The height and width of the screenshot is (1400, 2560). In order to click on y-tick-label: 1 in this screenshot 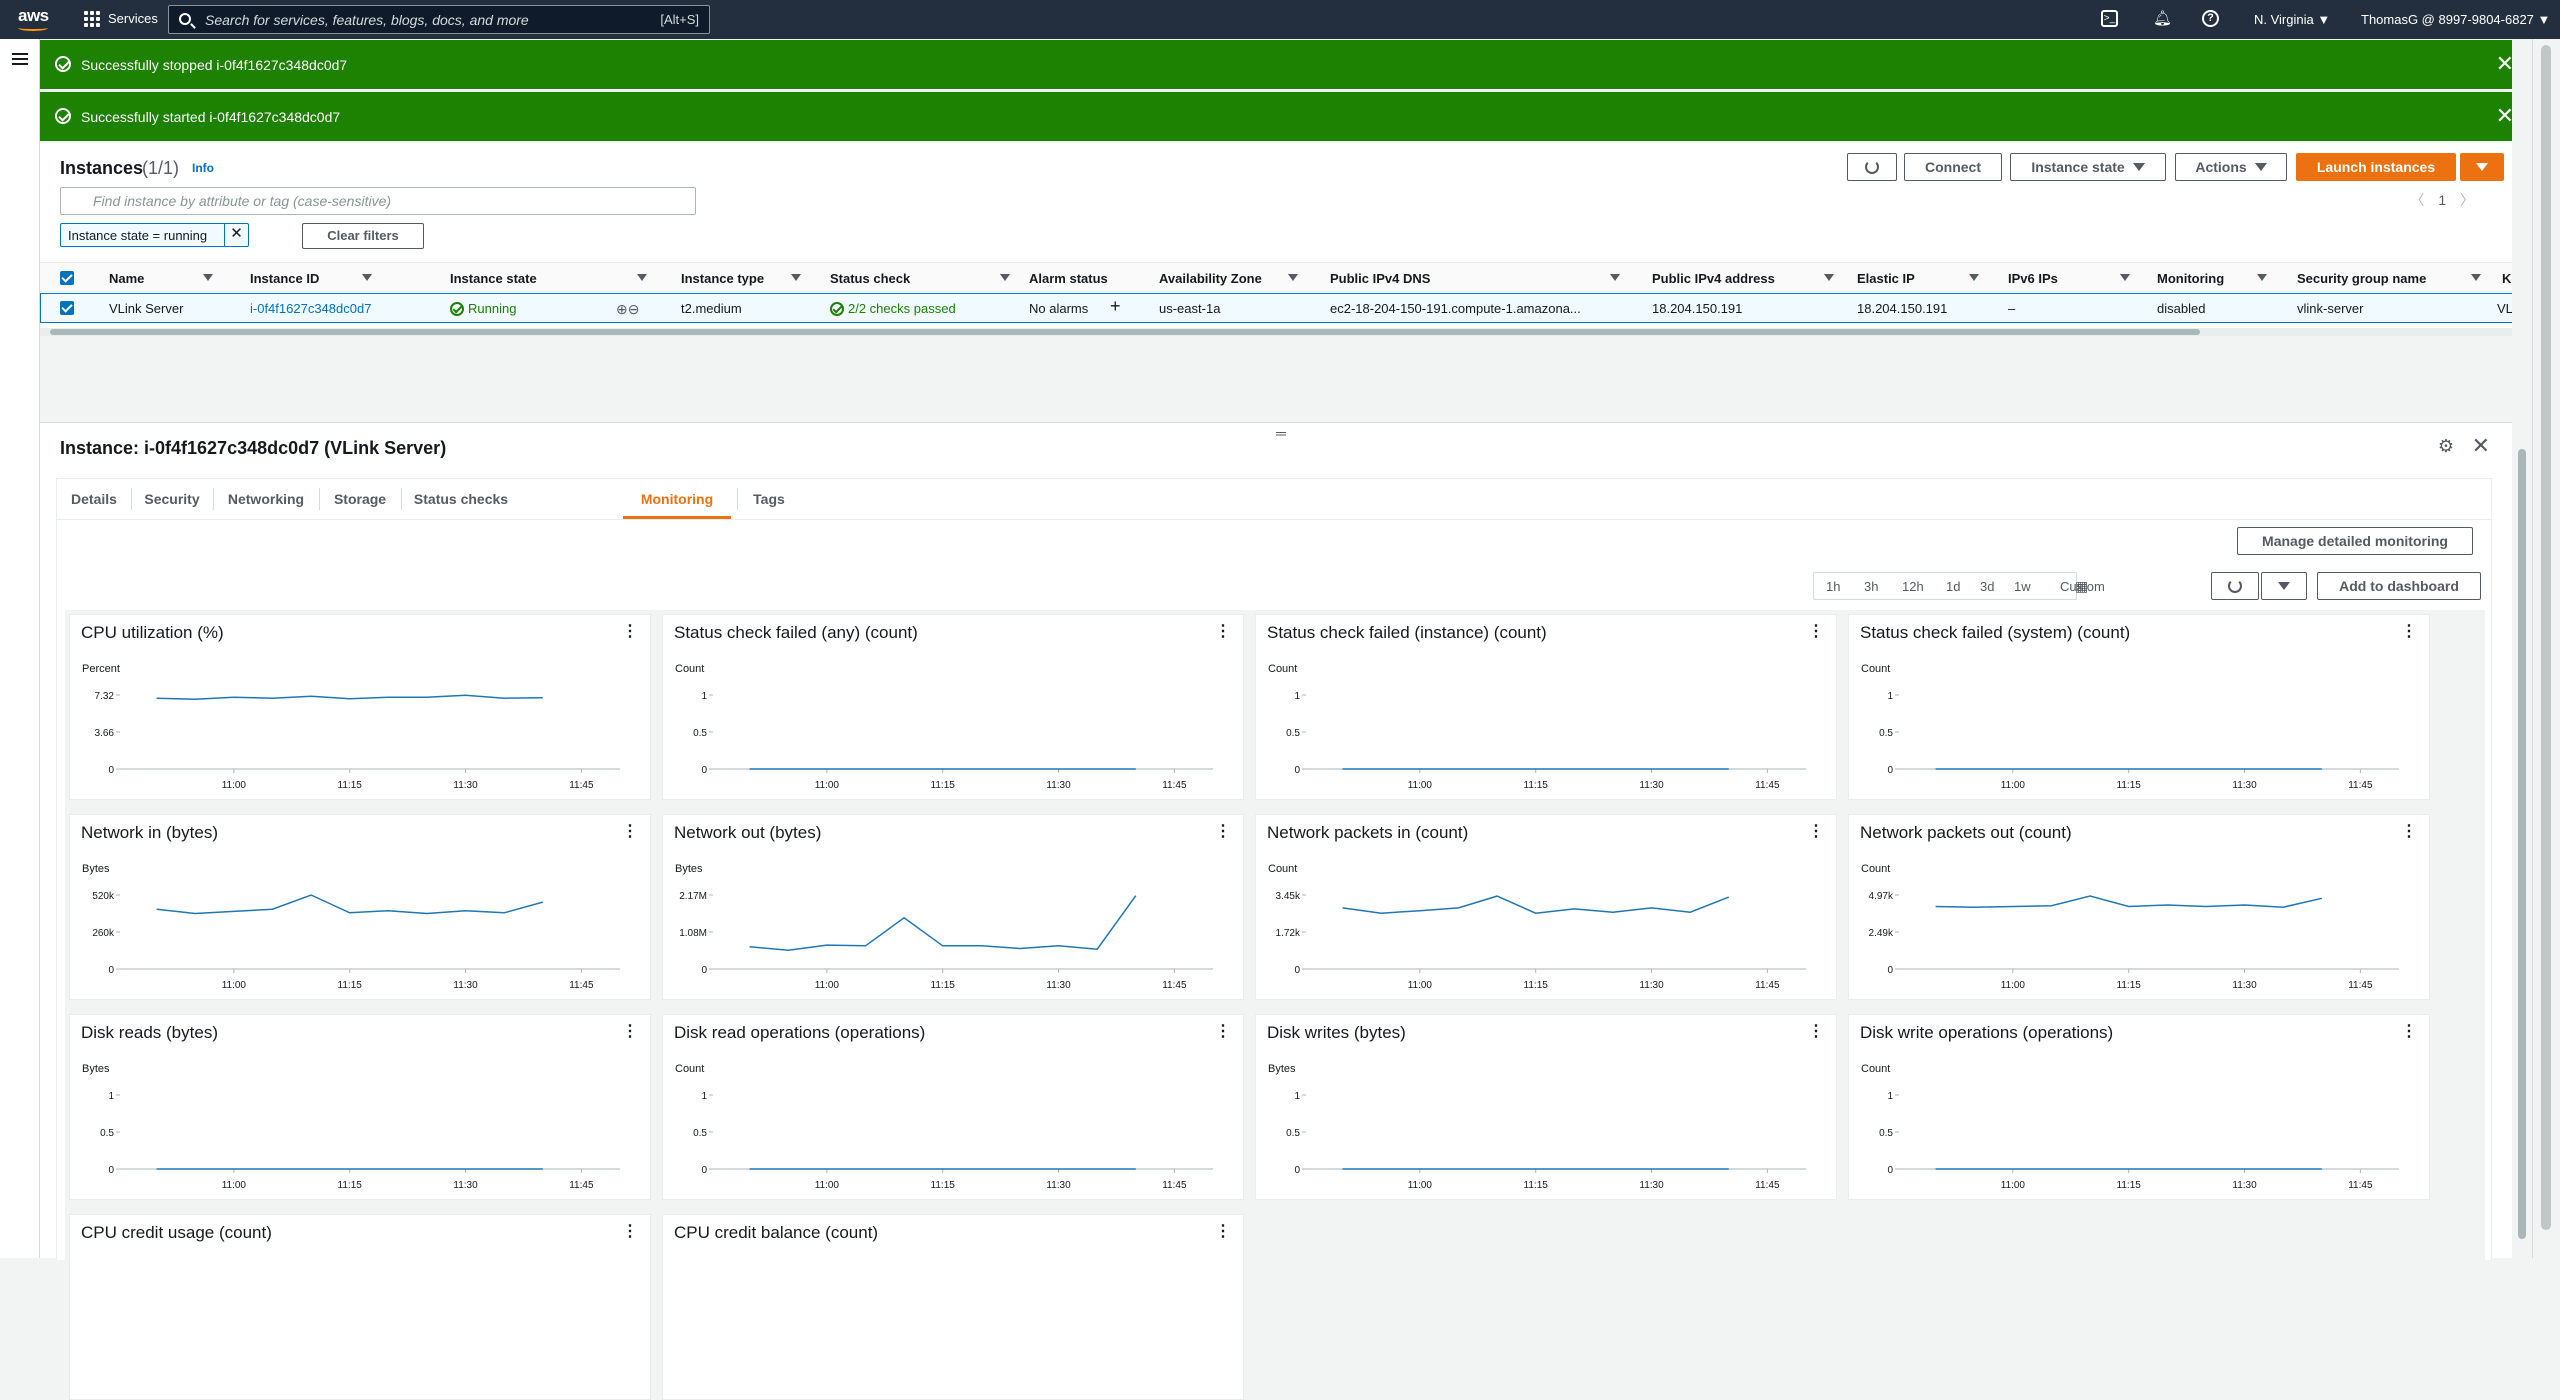, I will do `click(111, 1096)`.